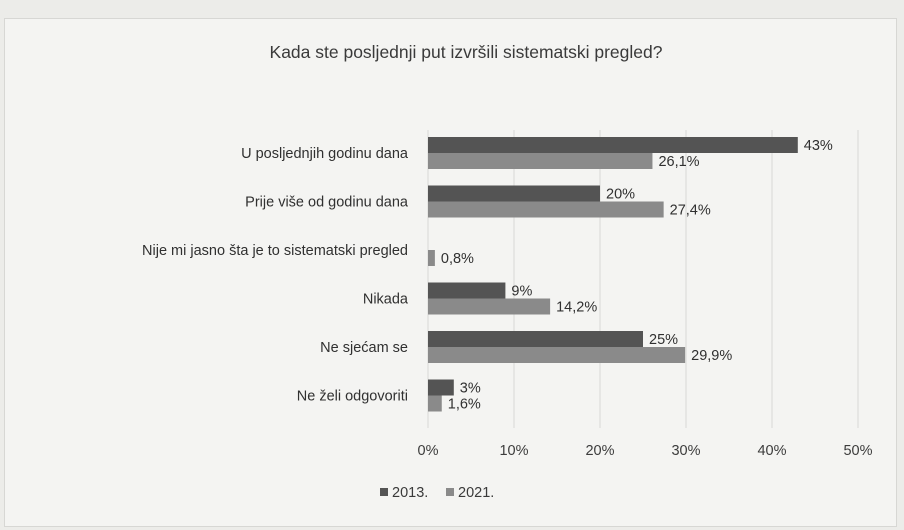 The height and width of the screenshot is (530, 904). What do you see at coordinates (325, 154) in the screenshot?
I see `category-label: U posljednjih godinu dana` at bounding box center [325, 154].